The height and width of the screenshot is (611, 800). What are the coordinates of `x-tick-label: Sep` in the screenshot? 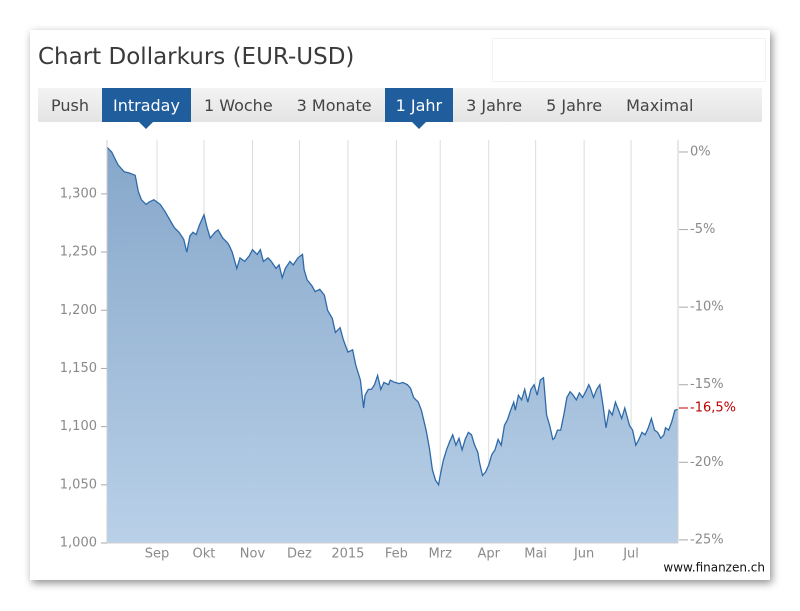 It's located at (157, 554).